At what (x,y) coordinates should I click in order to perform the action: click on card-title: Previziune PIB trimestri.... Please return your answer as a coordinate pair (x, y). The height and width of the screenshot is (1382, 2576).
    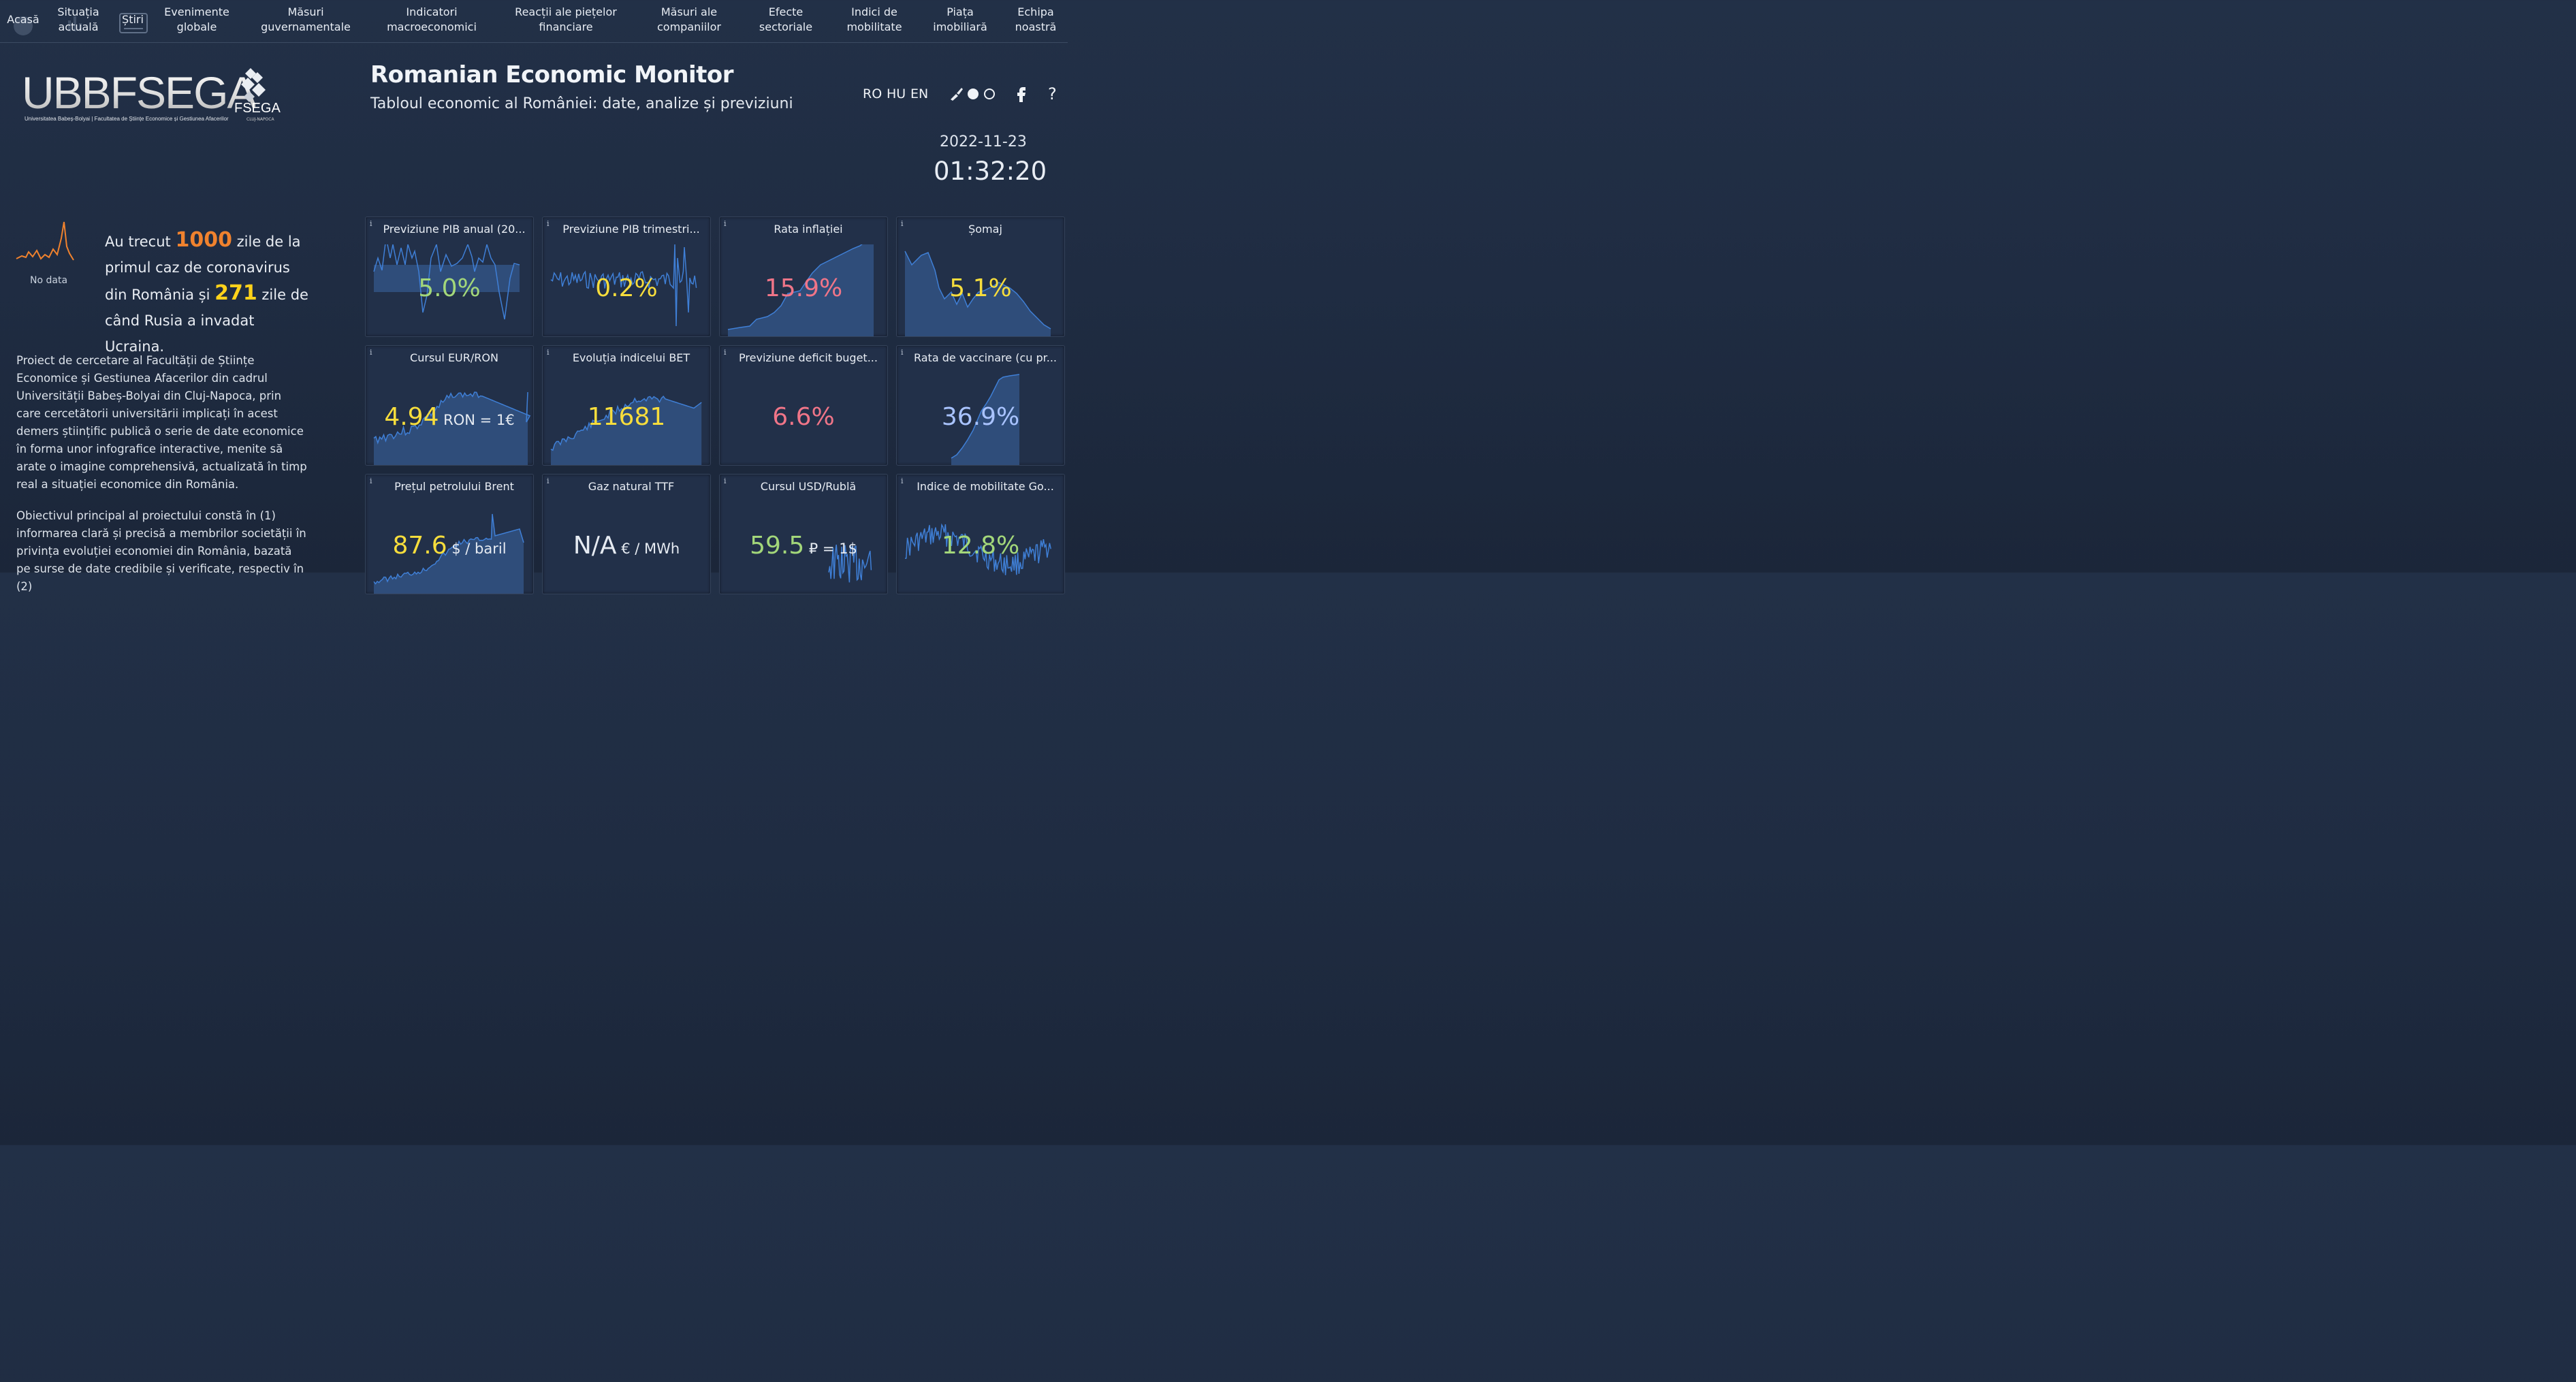
    Looking at the image, I should click on (631, 229).